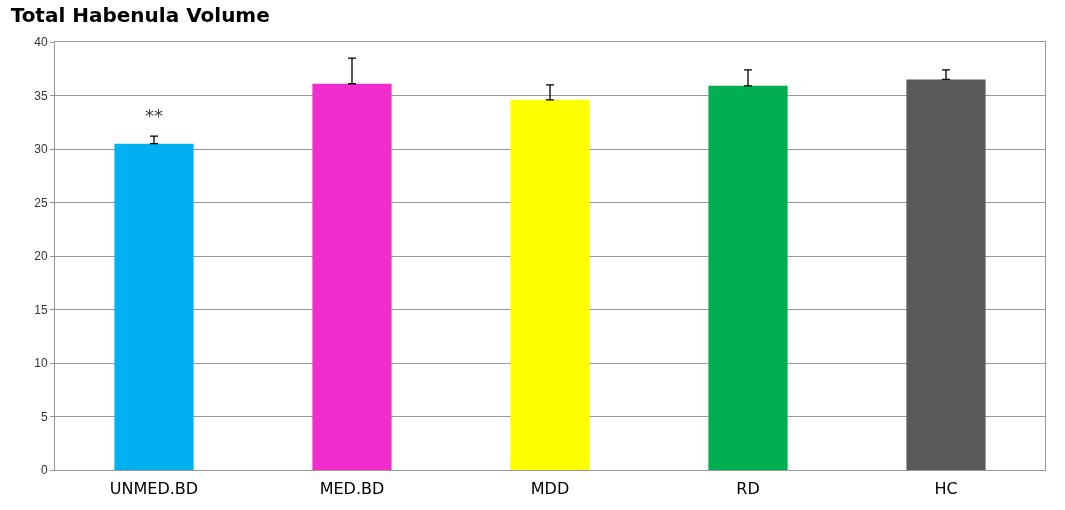 The width and height of the screenshot is (1065, 510). Describe the element at coordinates (41, 202) in the screenshot. I see `y-tick-label: 25` at that location.